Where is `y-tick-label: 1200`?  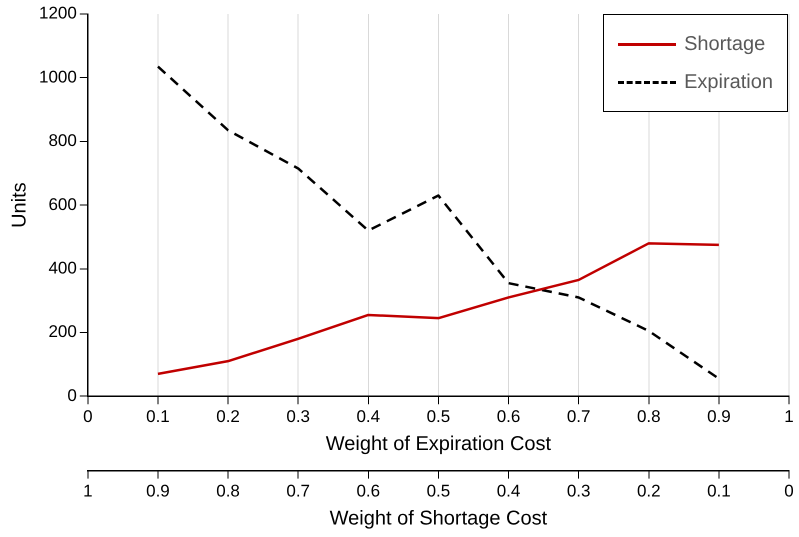
y-tick-label: 1200 is located at coordinates (57, 13).